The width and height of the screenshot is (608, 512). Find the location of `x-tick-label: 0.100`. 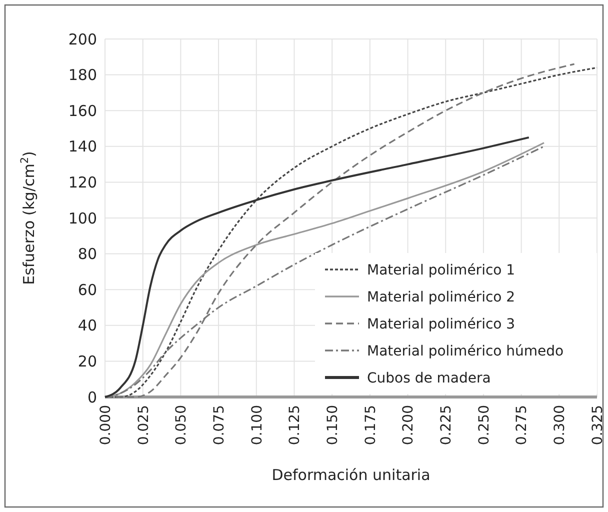

x-tick-label: 0.100 is located at coordinates (257, 425).